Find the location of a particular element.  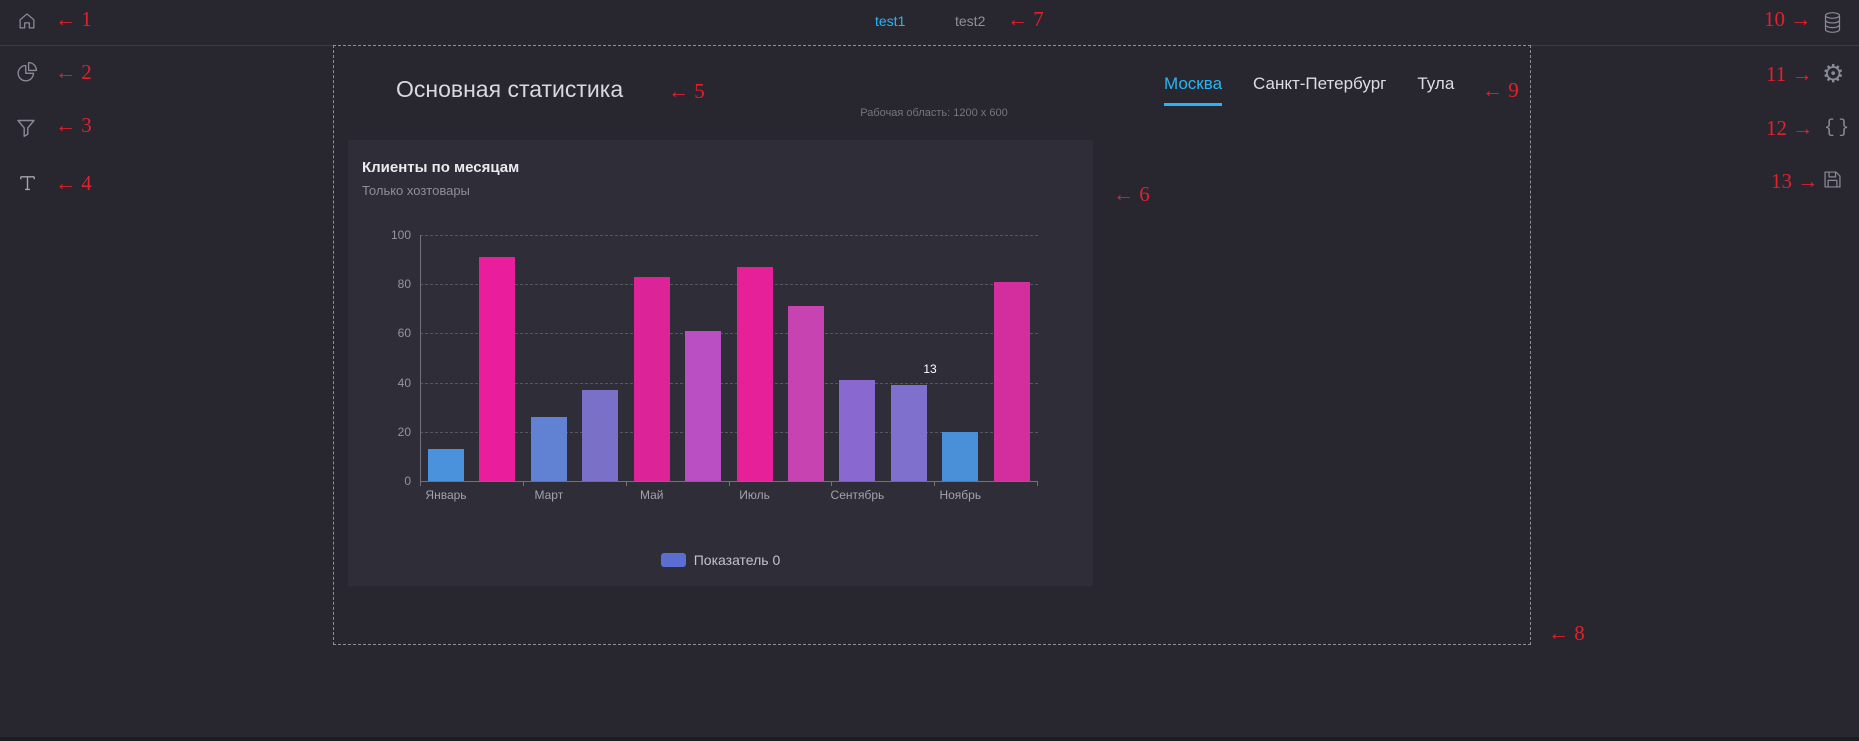

bar-value-label: 13 is located at coordinates (930, 369).